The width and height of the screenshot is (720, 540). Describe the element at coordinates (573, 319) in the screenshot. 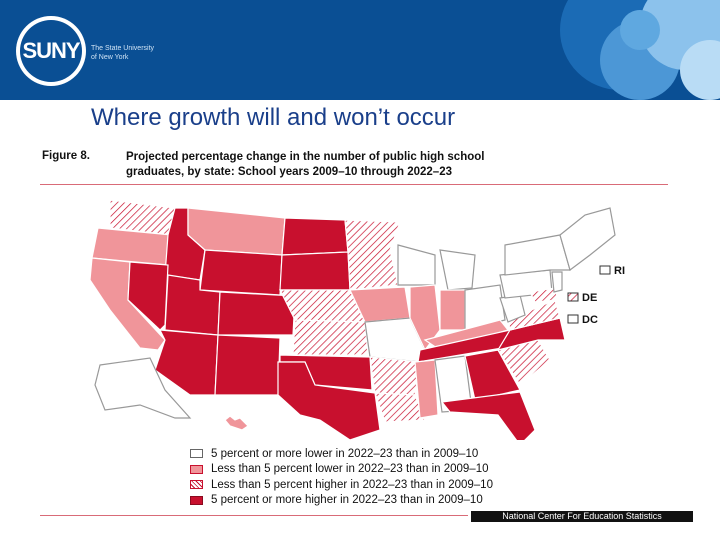

I see `dc-swatch` at that location.